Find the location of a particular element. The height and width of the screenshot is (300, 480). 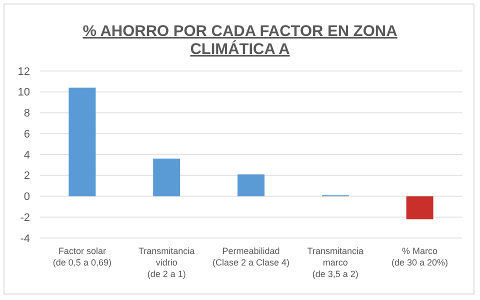

y-tick-label: 8 is located at coordinates (27, 114).